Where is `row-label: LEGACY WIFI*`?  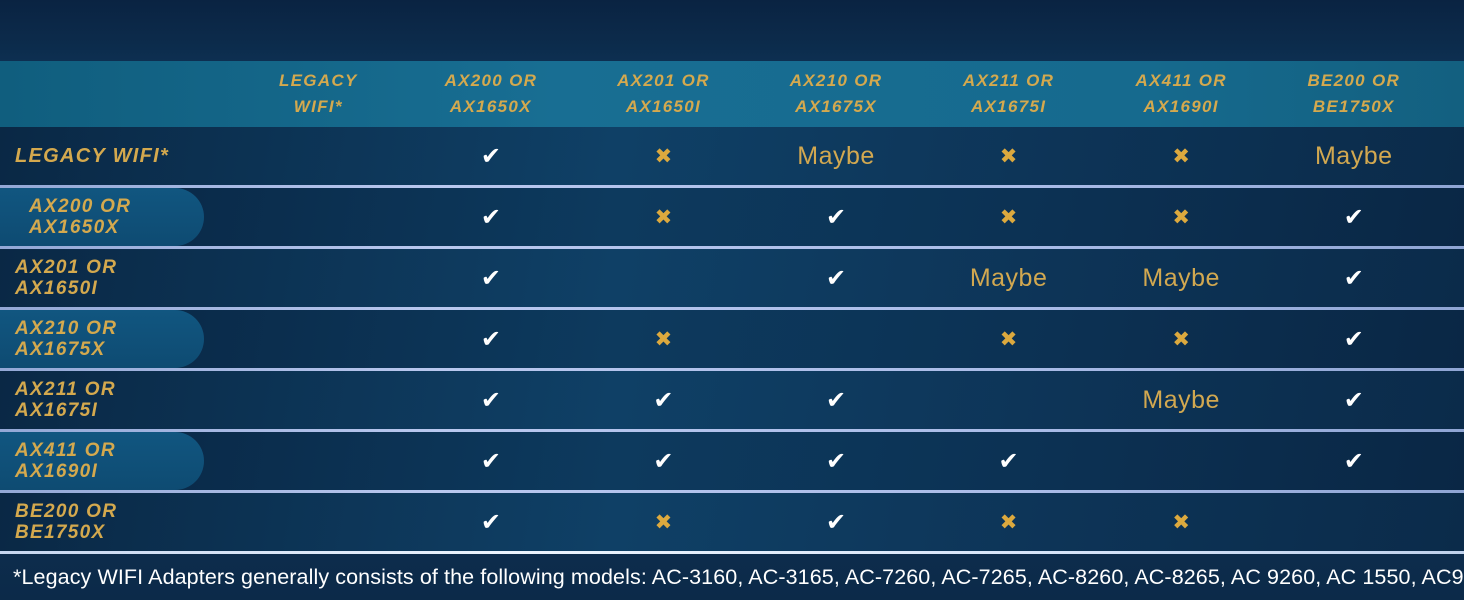 row-label: LEGACY WIFI* is located at coordinates (92, 155).